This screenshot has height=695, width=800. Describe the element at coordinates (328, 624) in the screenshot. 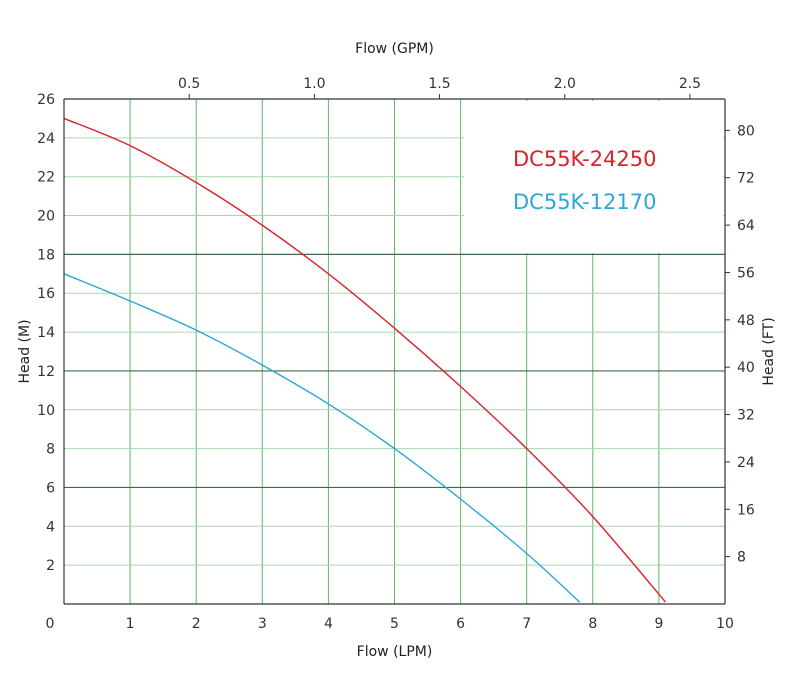

I see `x-tick-label: 4` at that location.